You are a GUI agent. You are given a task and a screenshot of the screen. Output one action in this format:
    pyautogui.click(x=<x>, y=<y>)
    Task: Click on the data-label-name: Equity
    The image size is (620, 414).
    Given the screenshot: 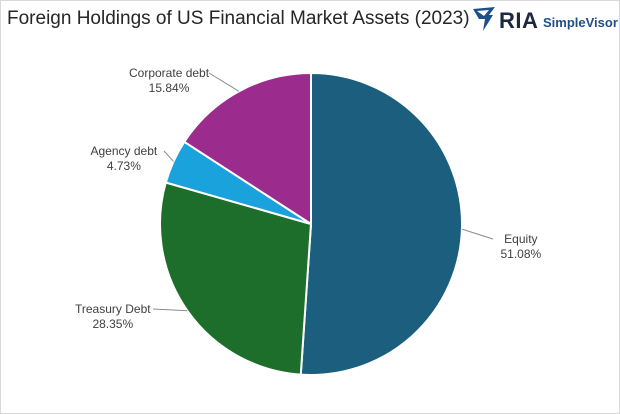 What is the action you would take?
    pyautogui.click(x=521, y=239)
    